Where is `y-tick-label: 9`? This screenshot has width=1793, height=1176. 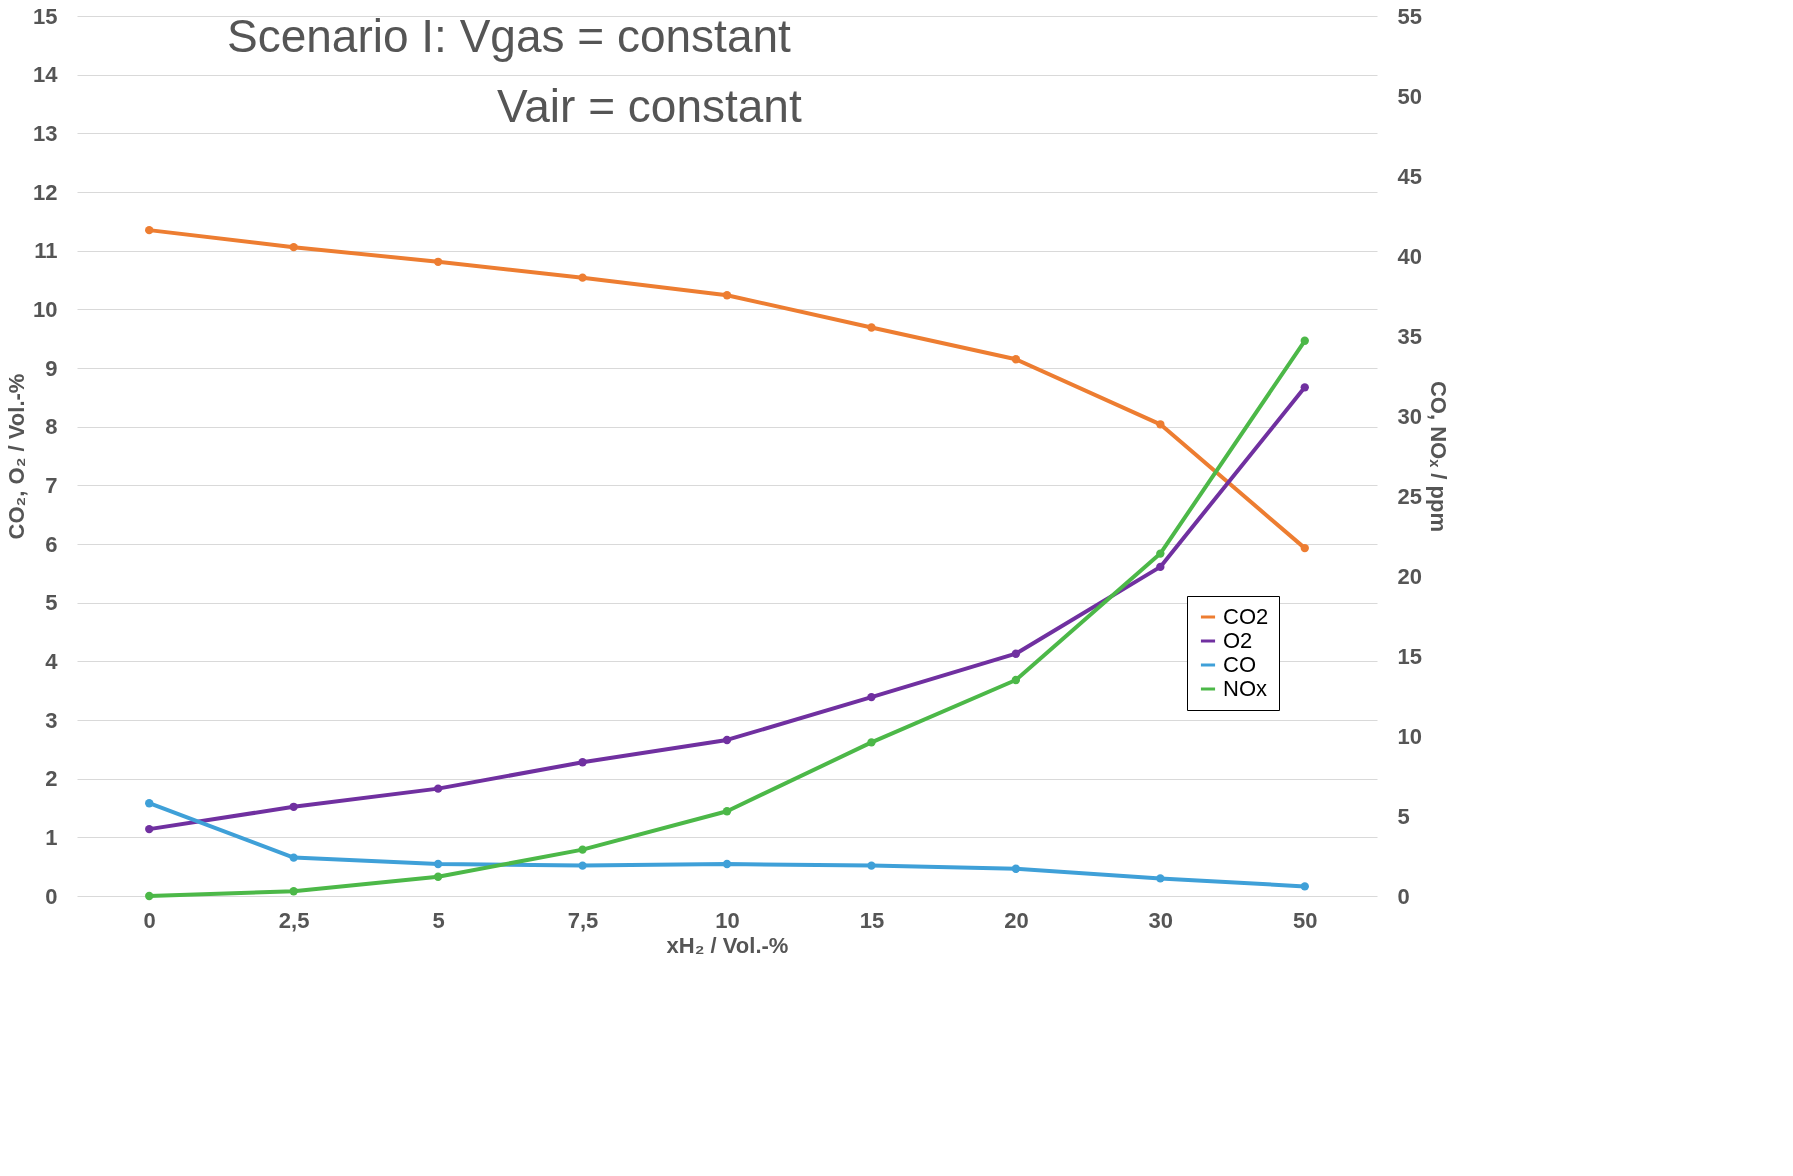 y-tick-label: 9 is located at coordinates (51, 368).